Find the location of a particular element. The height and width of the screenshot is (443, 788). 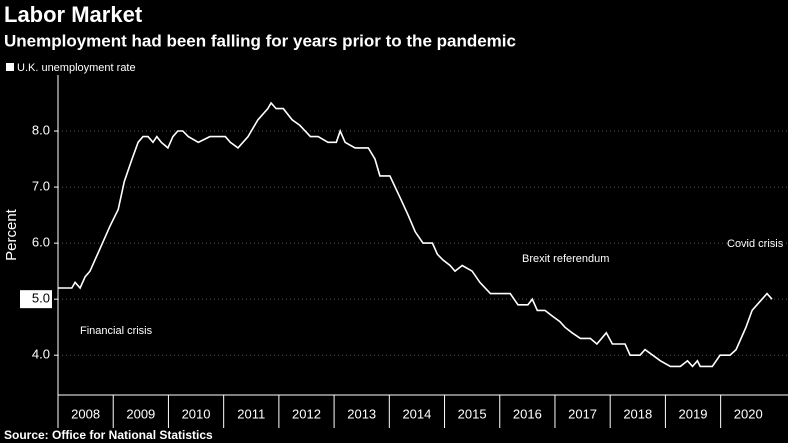

y-tick-label: 7.0 is located at coordinates (41, 186).